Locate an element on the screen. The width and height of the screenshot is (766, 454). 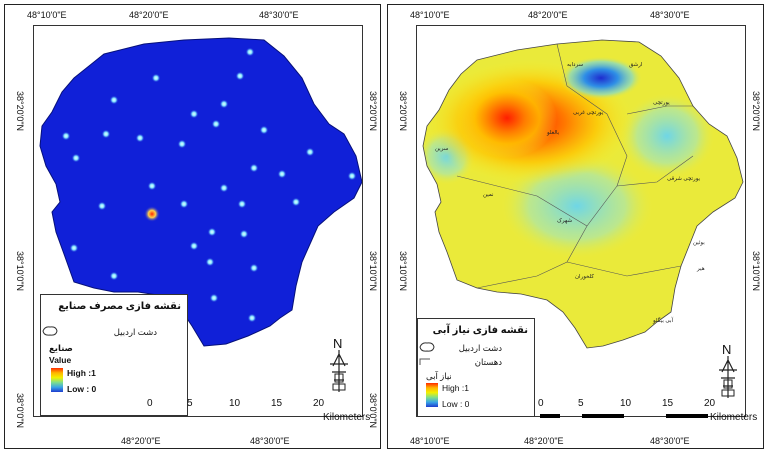
district-label: یورتچی غربی is located at coordinates (588, 113).